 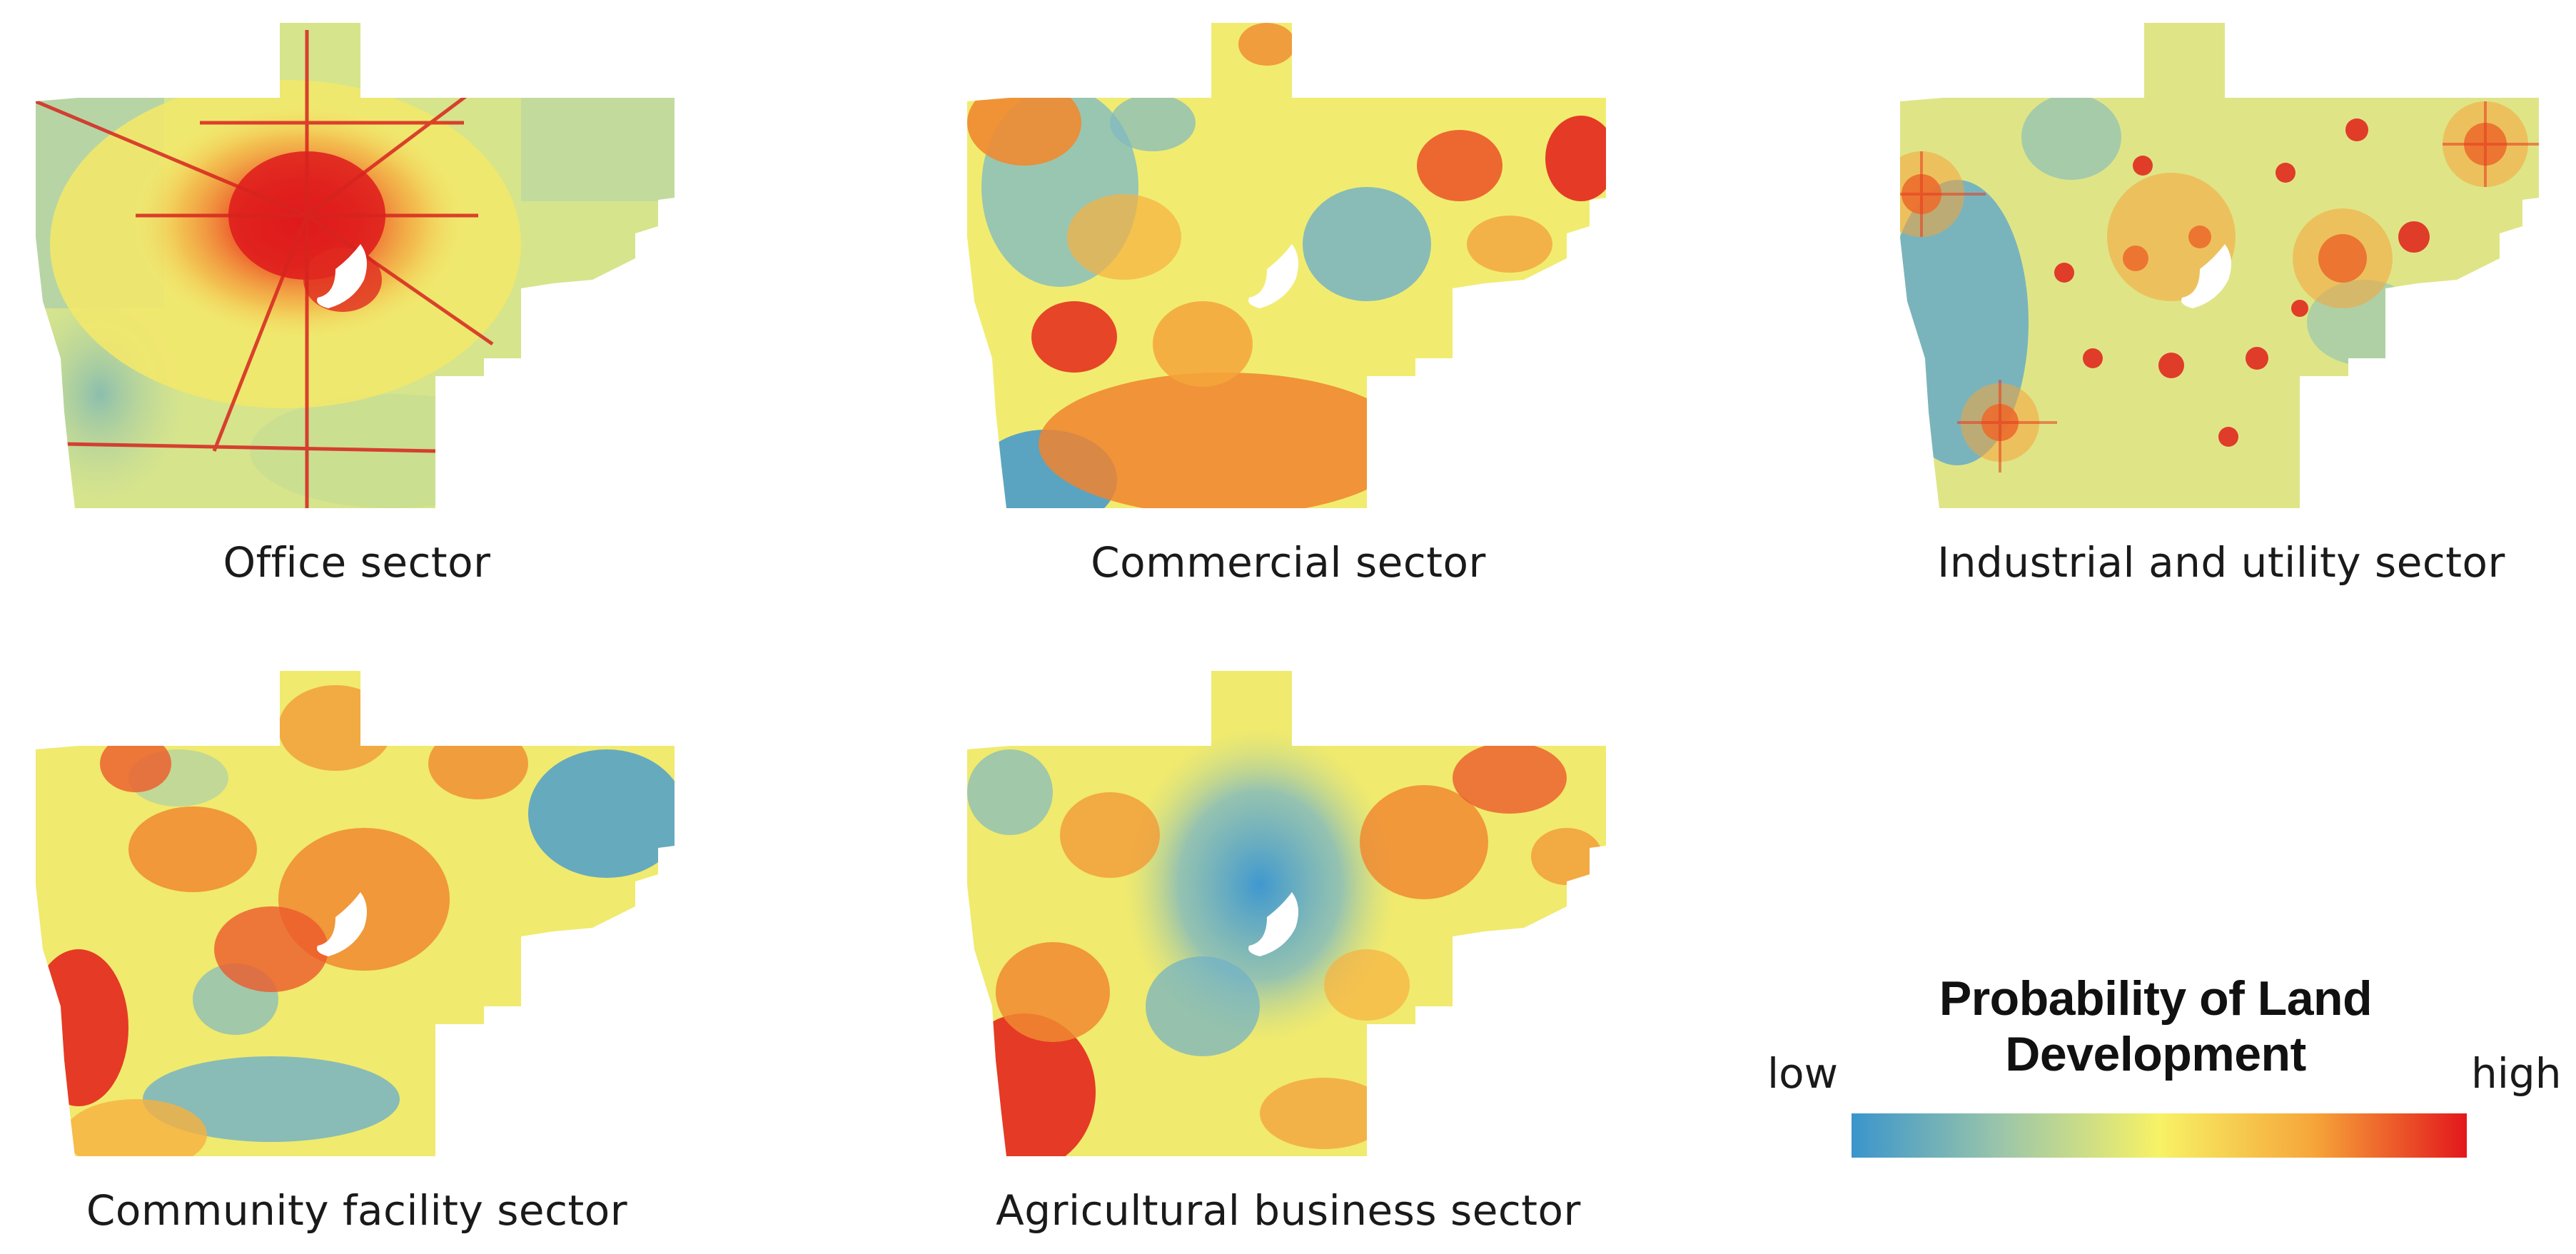 What do you see at coordinates (355, 265) in the screenshot?
I see `office-sector-map` at bounding box center [355, 265].